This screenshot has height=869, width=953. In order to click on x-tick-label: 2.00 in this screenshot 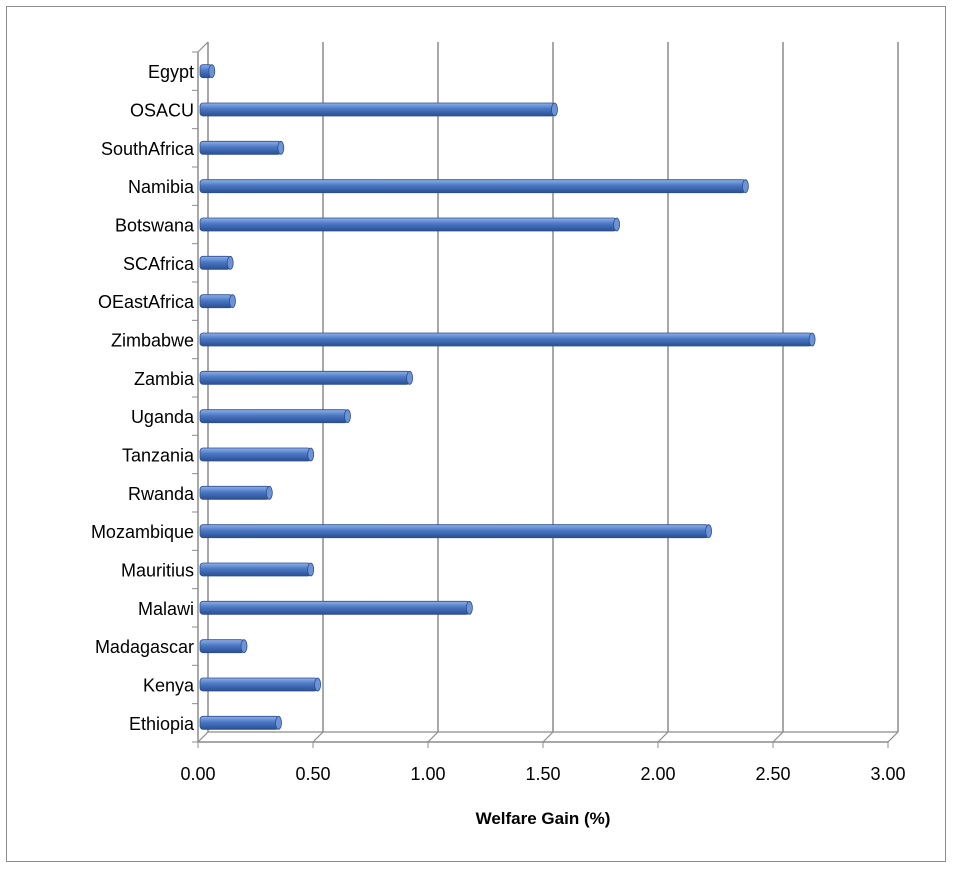, I will do `click(657, 774)`.